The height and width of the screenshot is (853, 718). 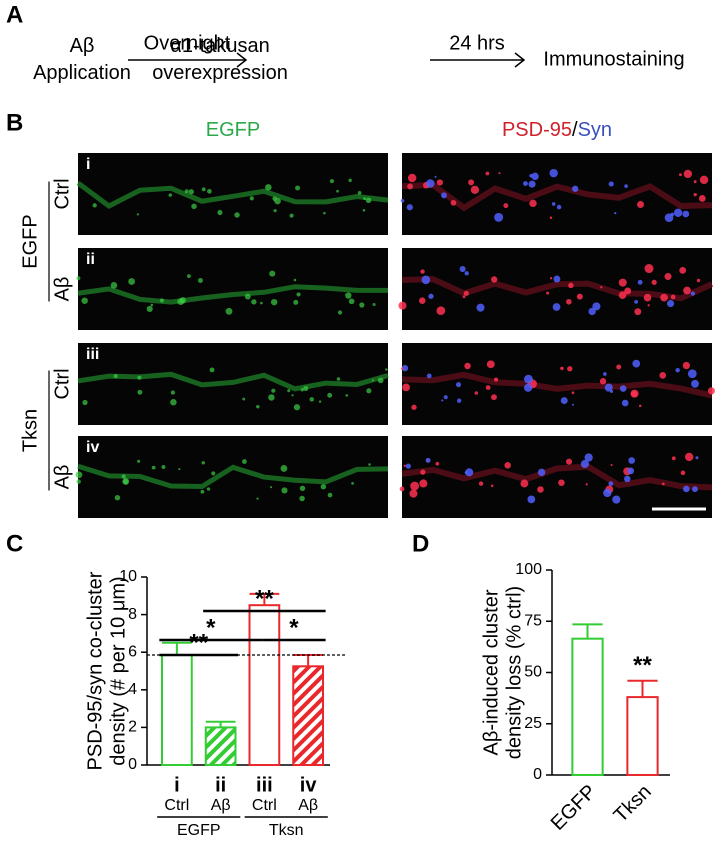 What do you see at coordinates (187, 43) in the screenshot?
I see `arrow-label: Overnight` at bounding box center [187, 43].